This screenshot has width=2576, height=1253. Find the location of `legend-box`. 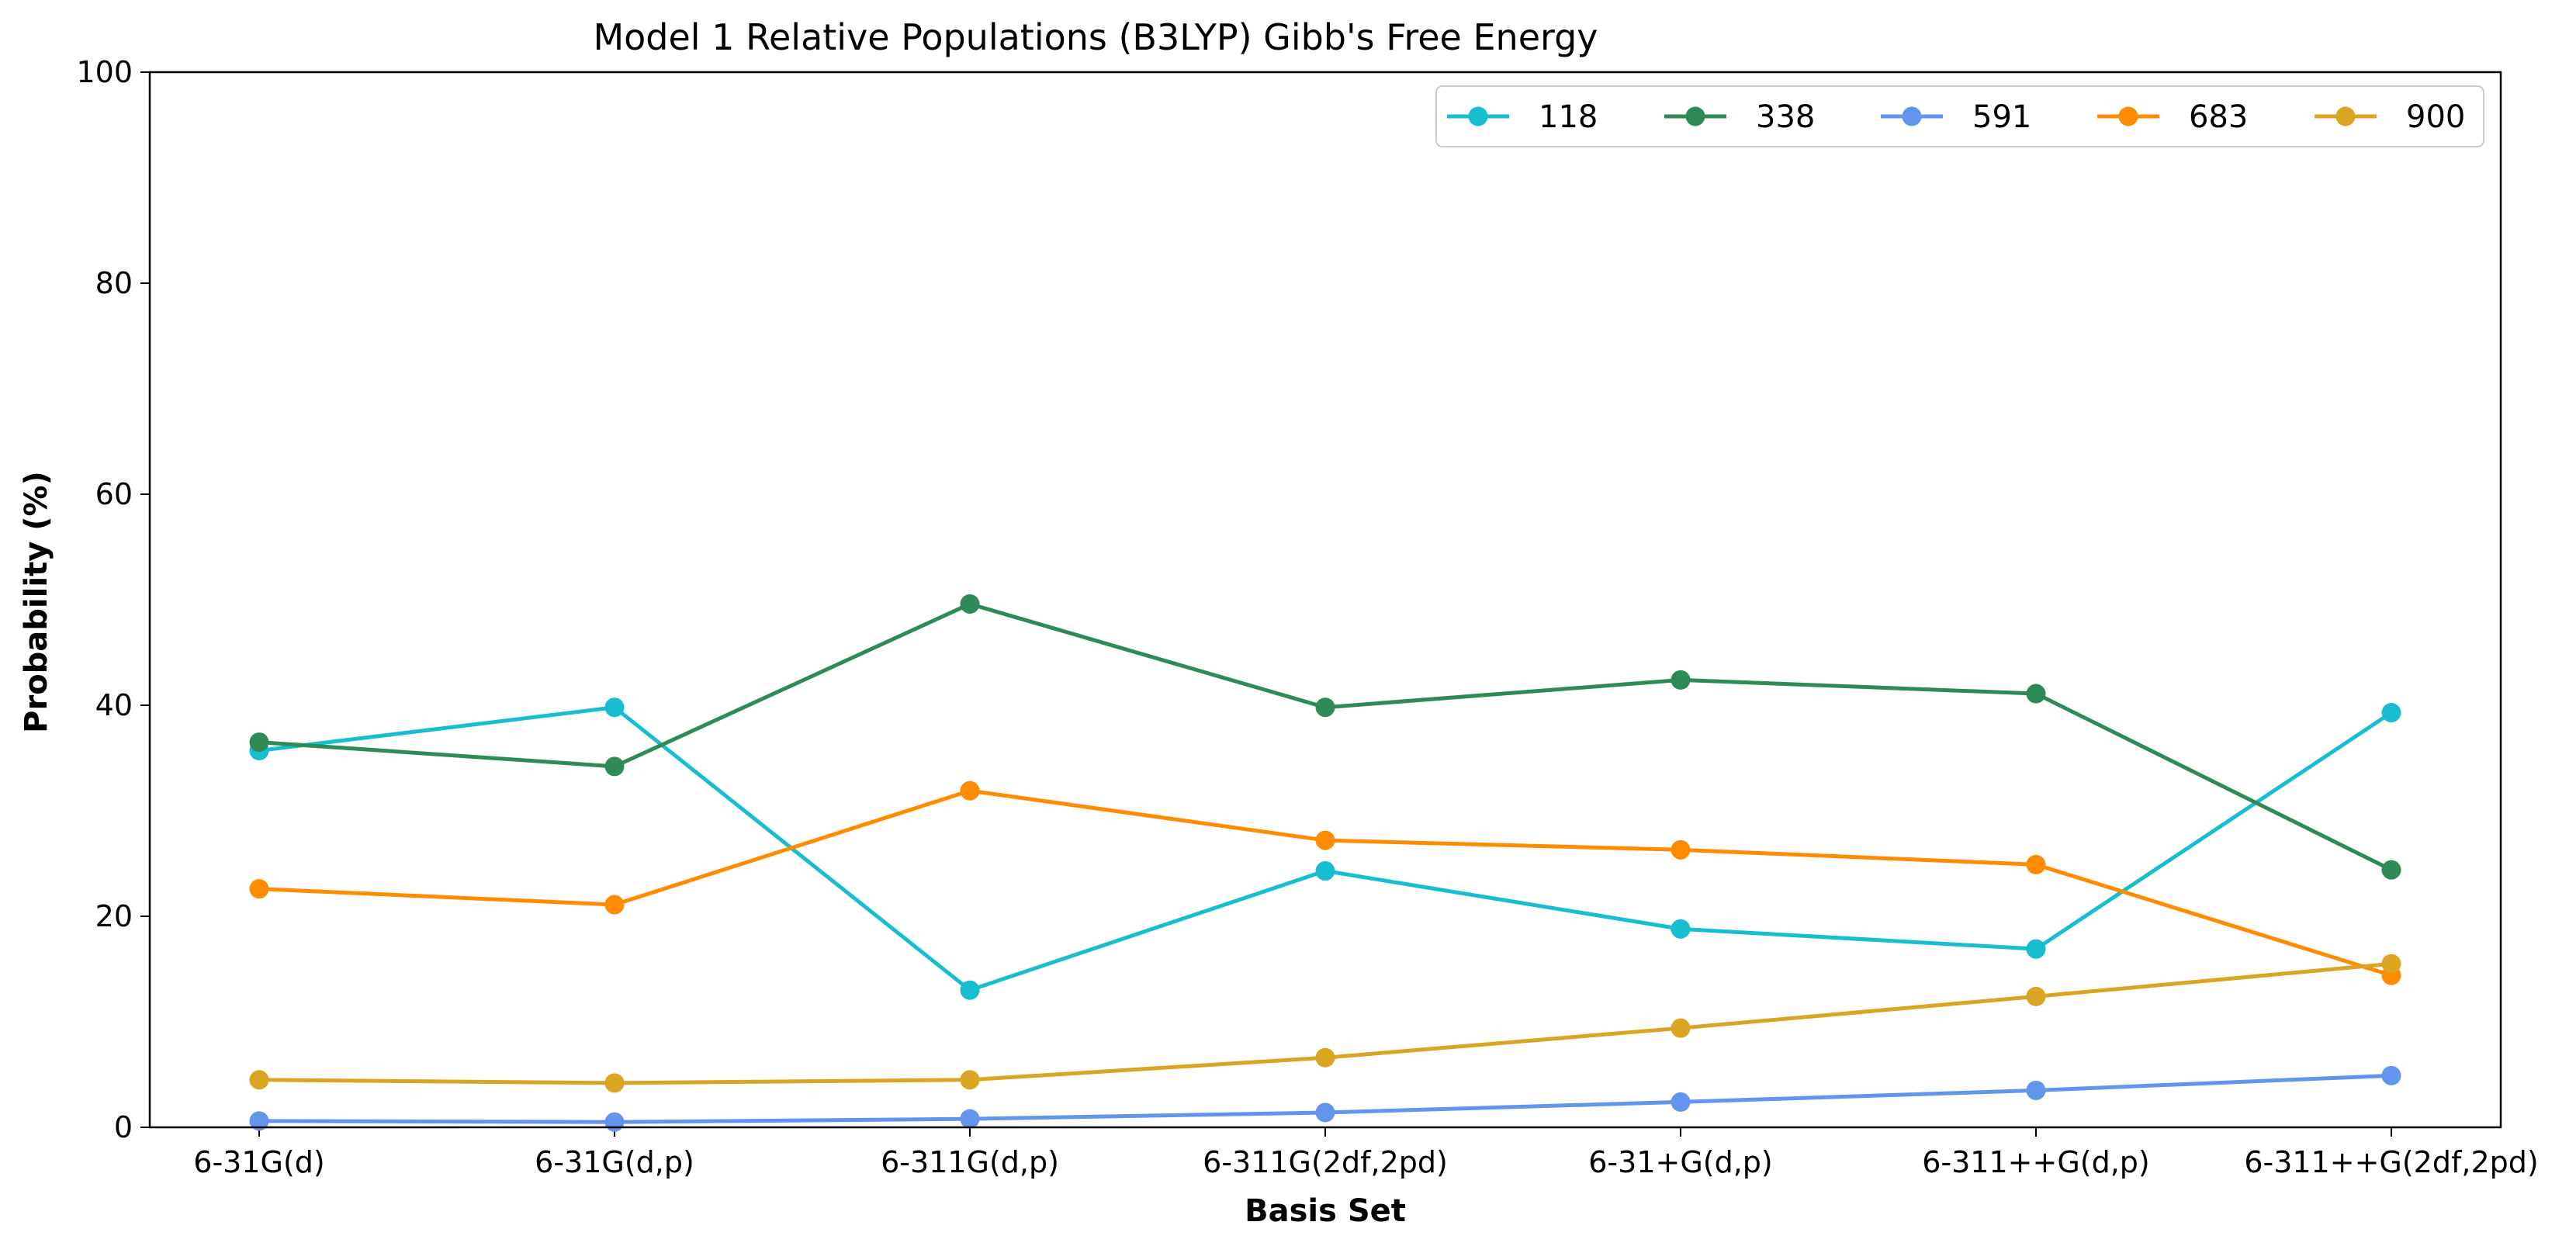

legend-box is located at coordinates (1959, 116).